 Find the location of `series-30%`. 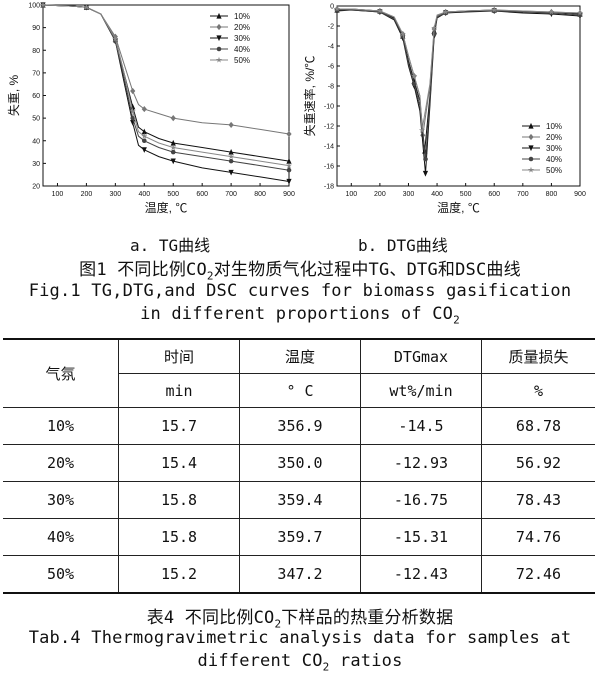

series-30% is located at coordinates (166, 93).